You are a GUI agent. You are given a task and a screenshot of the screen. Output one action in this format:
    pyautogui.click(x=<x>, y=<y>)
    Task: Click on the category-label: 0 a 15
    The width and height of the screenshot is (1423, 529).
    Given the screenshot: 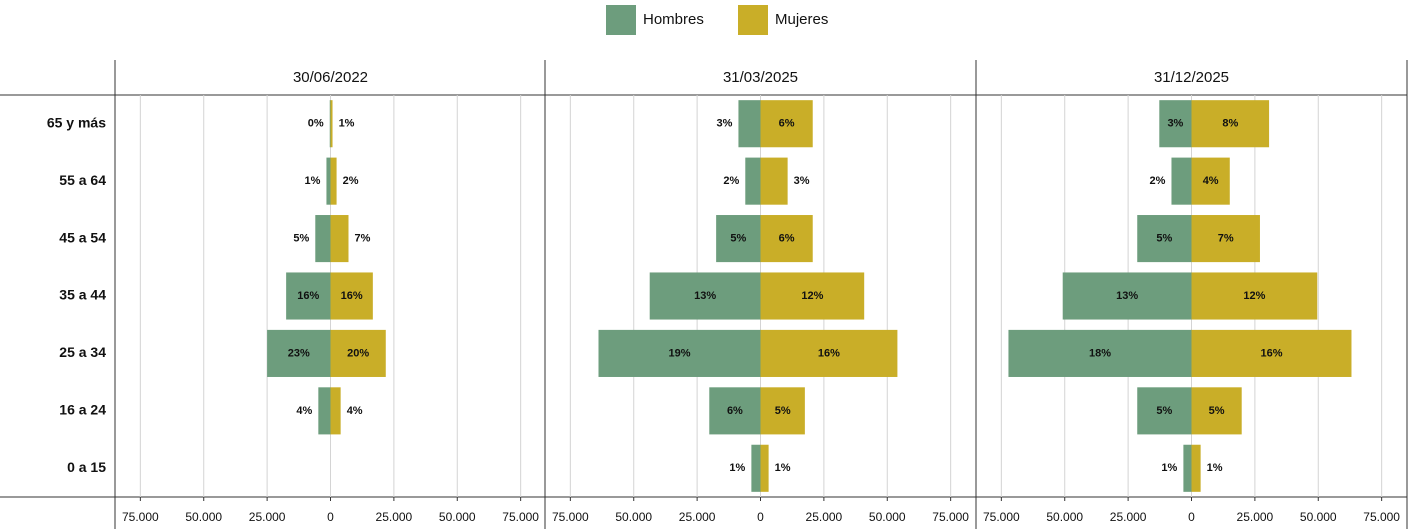 What is the action you would take?
    pyautogui.click(x=86, y=467)
    